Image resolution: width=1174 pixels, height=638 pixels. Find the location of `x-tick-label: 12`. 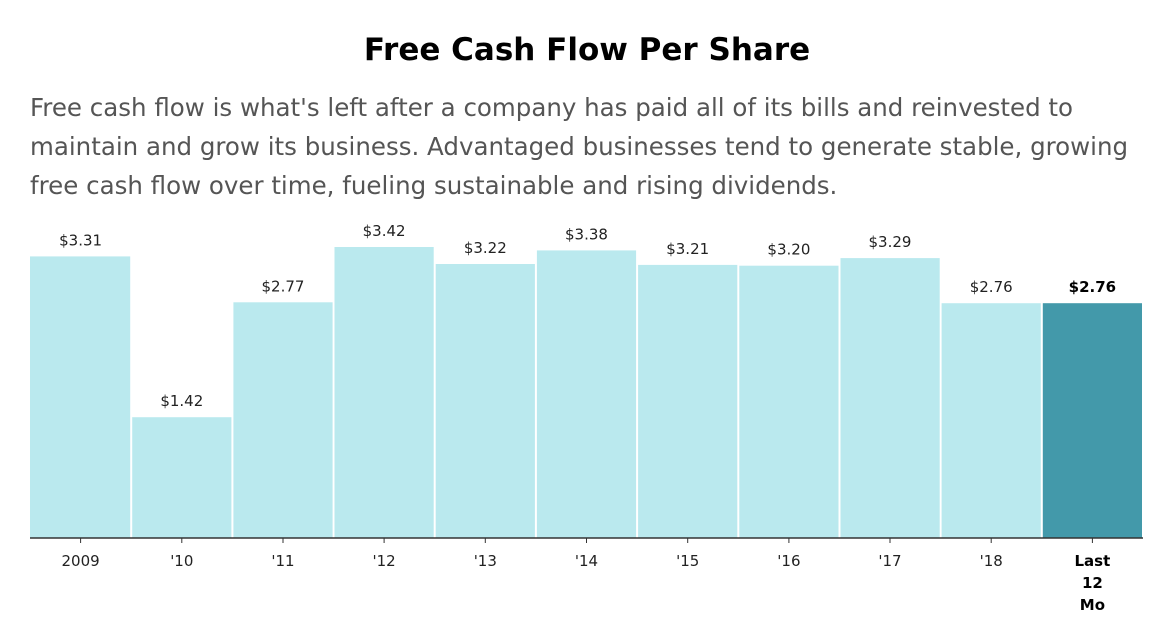

x-tick-label: 12 is located at coordinates (1092, 583).